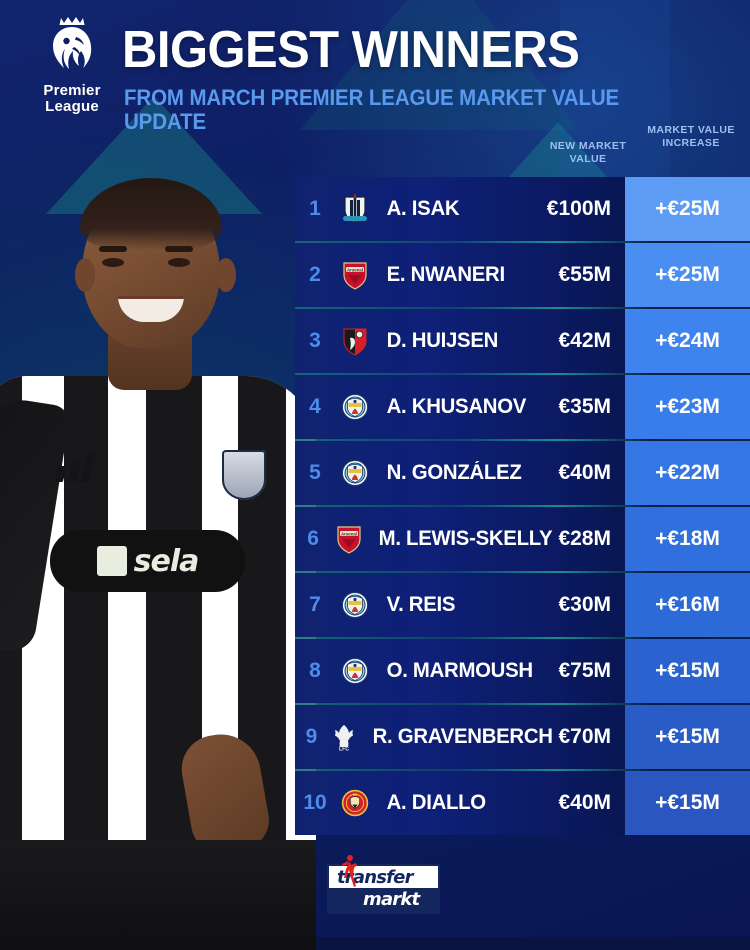  I want to click on market-value-increase: +€24M, so click(687, 340).